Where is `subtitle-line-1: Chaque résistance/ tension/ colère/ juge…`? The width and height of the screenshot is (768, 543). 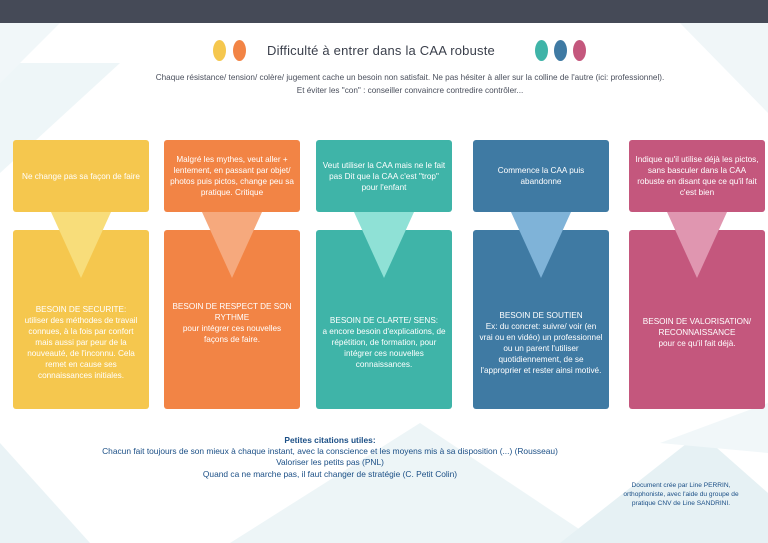
subtitle-line-1: Chaque résistance/ tension/ colère/ juge… is located at coordinates (410, 77).